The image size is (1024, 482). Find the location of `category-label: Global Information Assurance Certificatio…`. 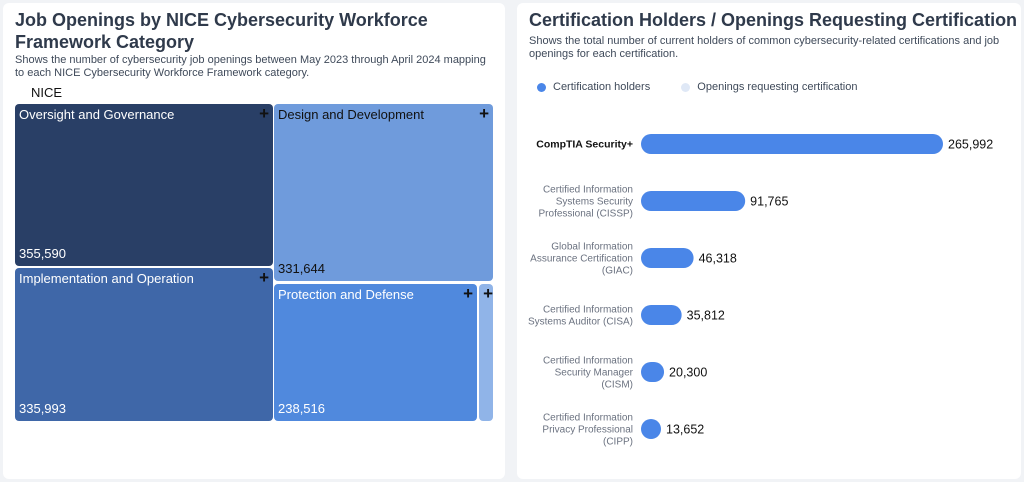

category-label: Global Information Assurance Certificatio… is located at coordinates (581, 259).